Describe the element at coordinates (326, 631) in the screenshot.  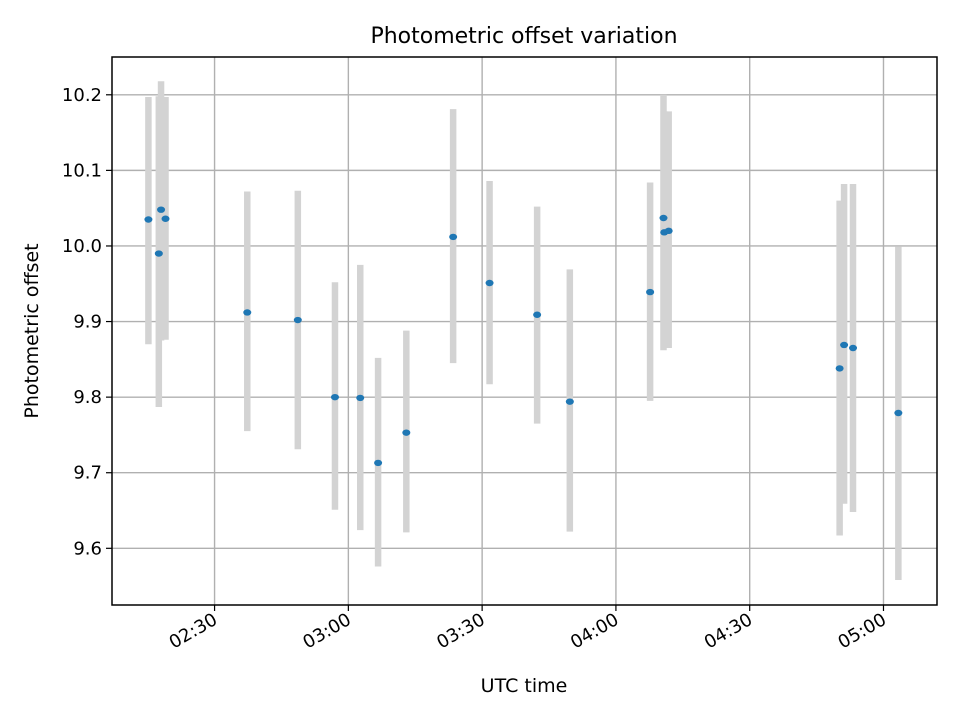
I see `x-tick-label: 03:00` at that location.